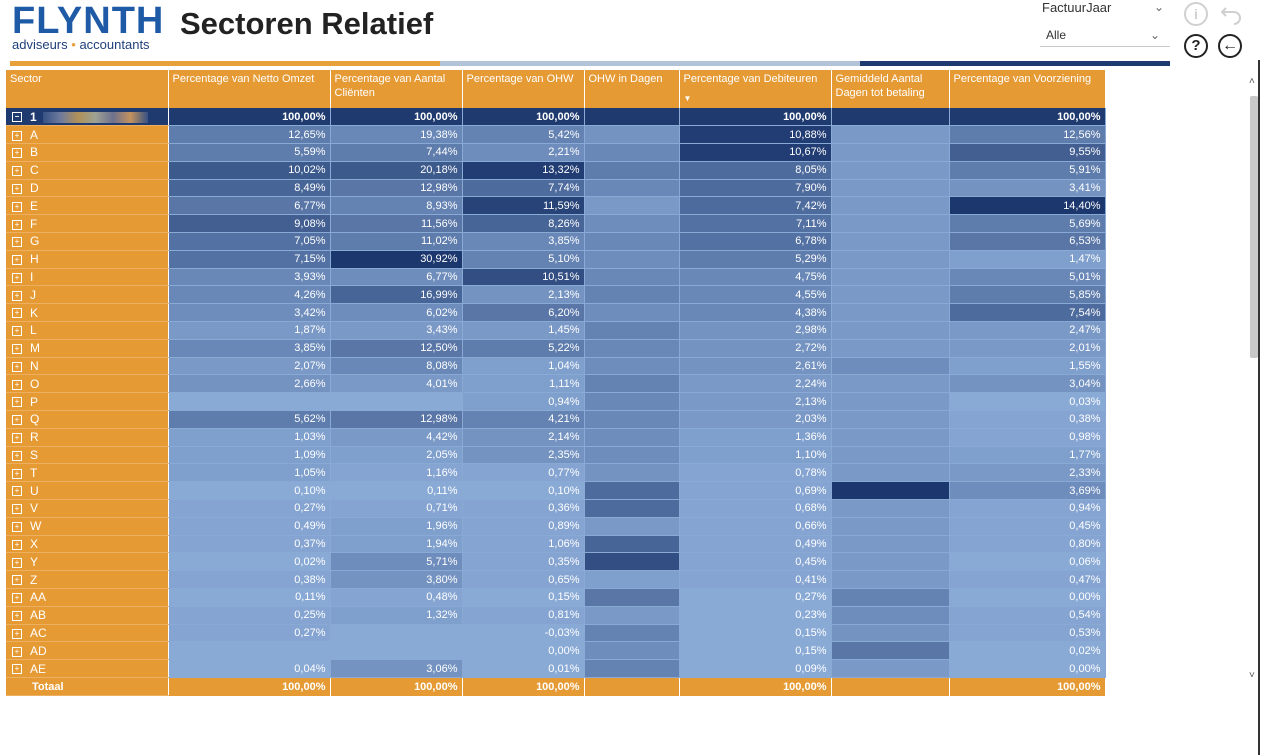  I want to click on collapse-icon: −, so click(17, 117).